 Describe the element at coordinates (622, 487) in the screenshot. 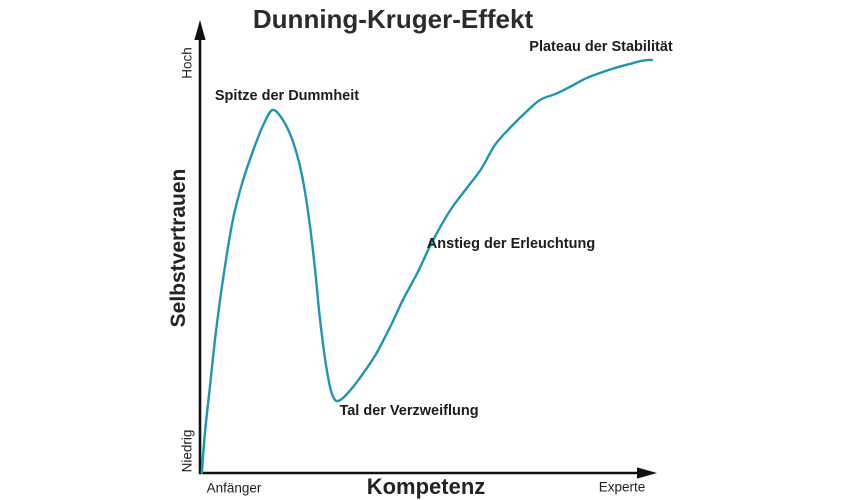

I see `x-tick-experte: Experte` at that location.